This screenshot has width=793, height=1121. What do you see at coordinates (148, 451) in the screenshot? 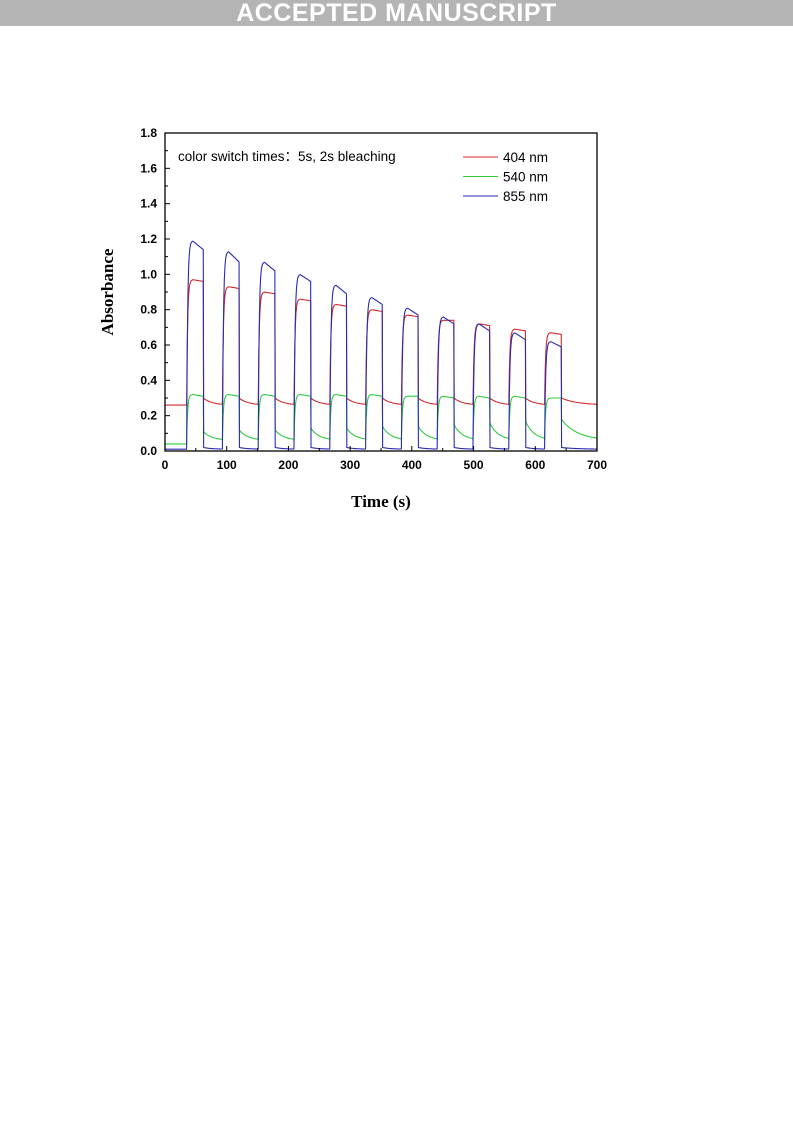
I see `y-tick-label: 0.0` at bounding box center [148, 451].